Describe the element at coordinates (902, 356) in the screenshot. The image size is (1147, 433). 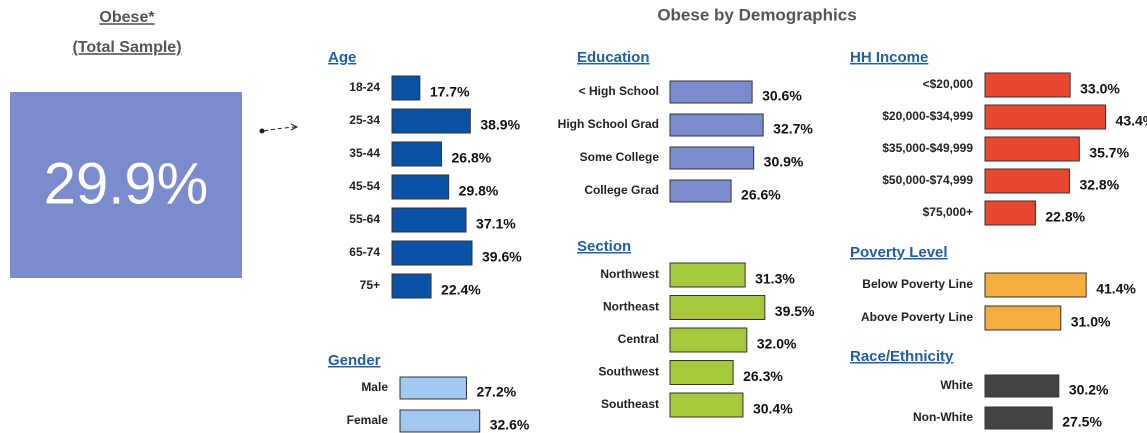
I see `panel-title: Race/Ethnicity` at that location.